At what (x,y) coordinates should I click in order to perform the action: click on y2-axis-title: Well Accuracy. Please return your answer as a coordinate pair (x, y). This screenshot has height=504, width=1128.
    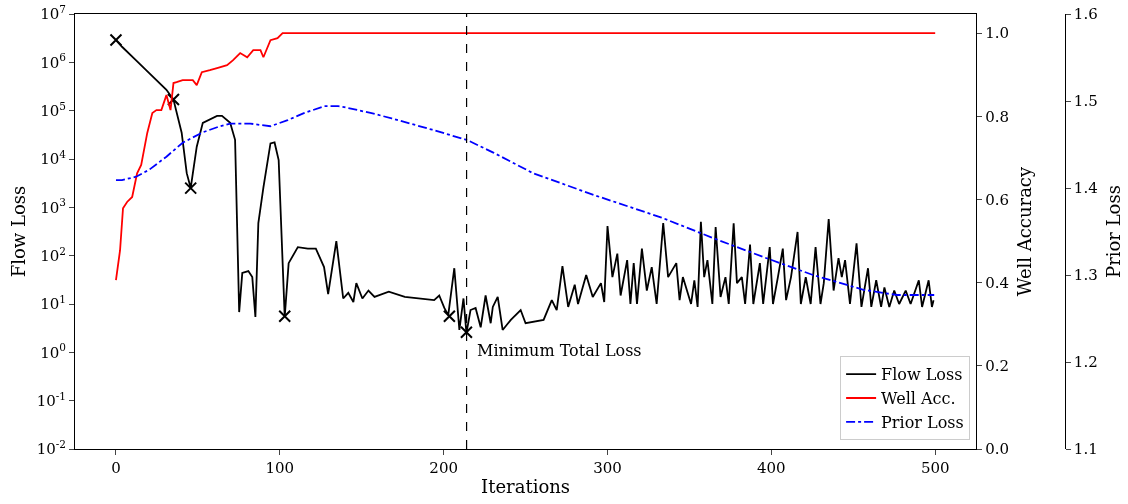
    Looking at the image, I should click on (1025, 231).